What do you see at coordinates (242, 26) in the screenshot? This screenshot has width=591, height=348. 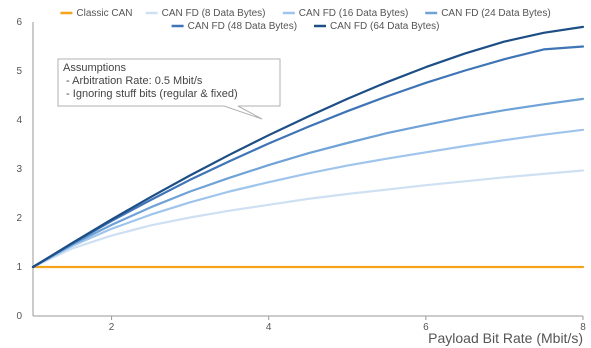 I see `legend-label: CAN FD (48 Data Bytes)` at bounding box center [242, 26].